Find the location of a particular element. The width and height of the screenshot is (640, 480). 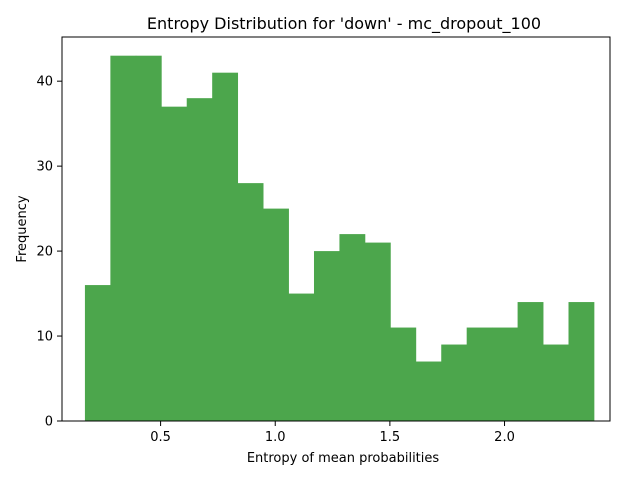

y-tick-label: 10 is located at coordinates (44, 337).